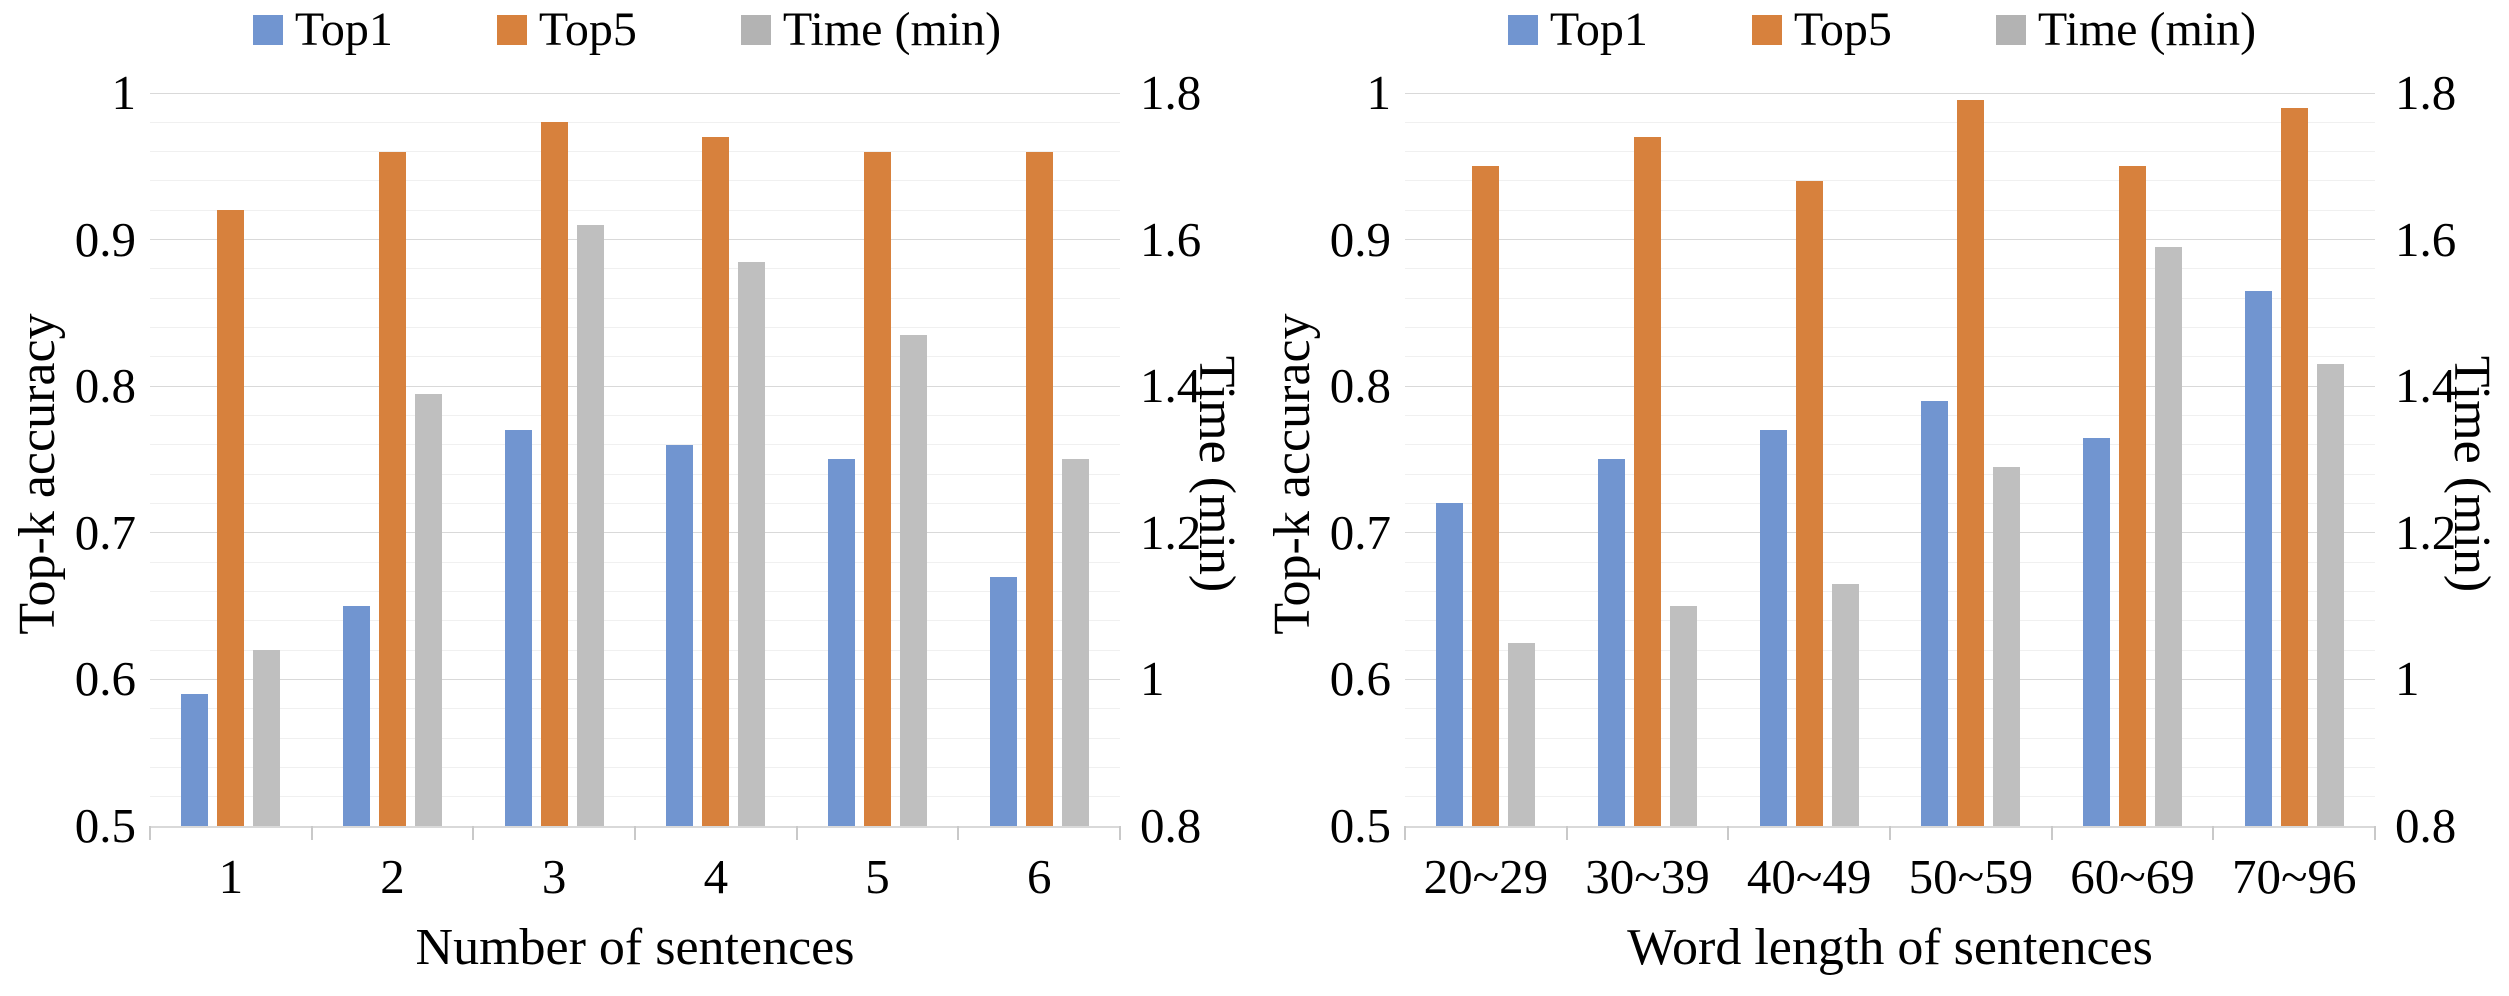 The image size is (2509, 996). What do you see at coordinates (1971, 463) in the screenshot?
I see `bar-top5-50~59` at bounding box center [1971, 463].